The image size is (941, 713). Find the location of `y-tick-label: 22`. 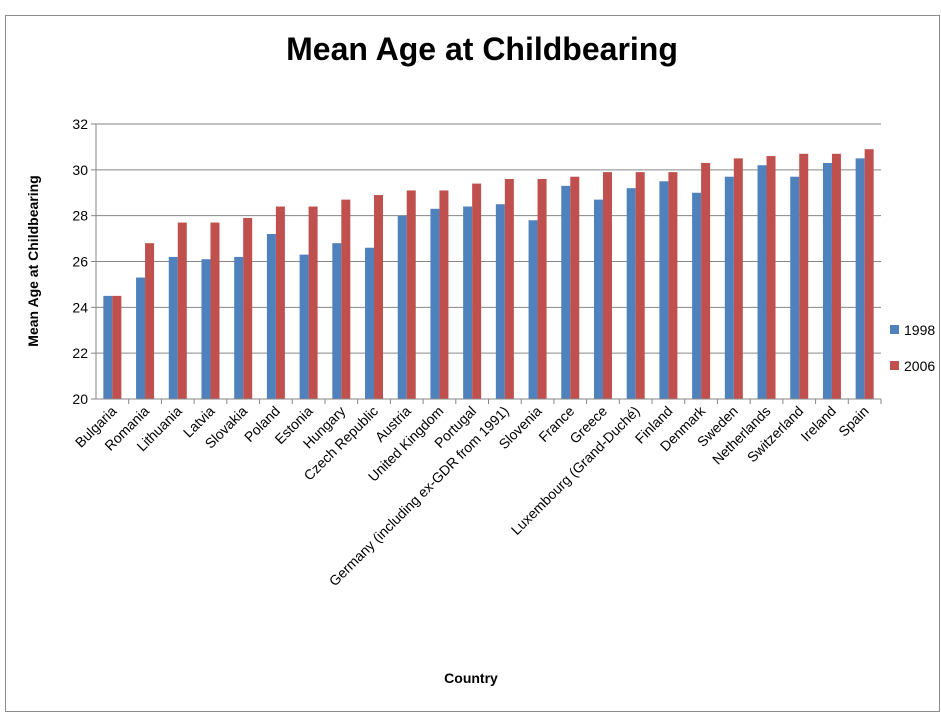

y-tick-label: 22 is located at coordinates (80, 353).